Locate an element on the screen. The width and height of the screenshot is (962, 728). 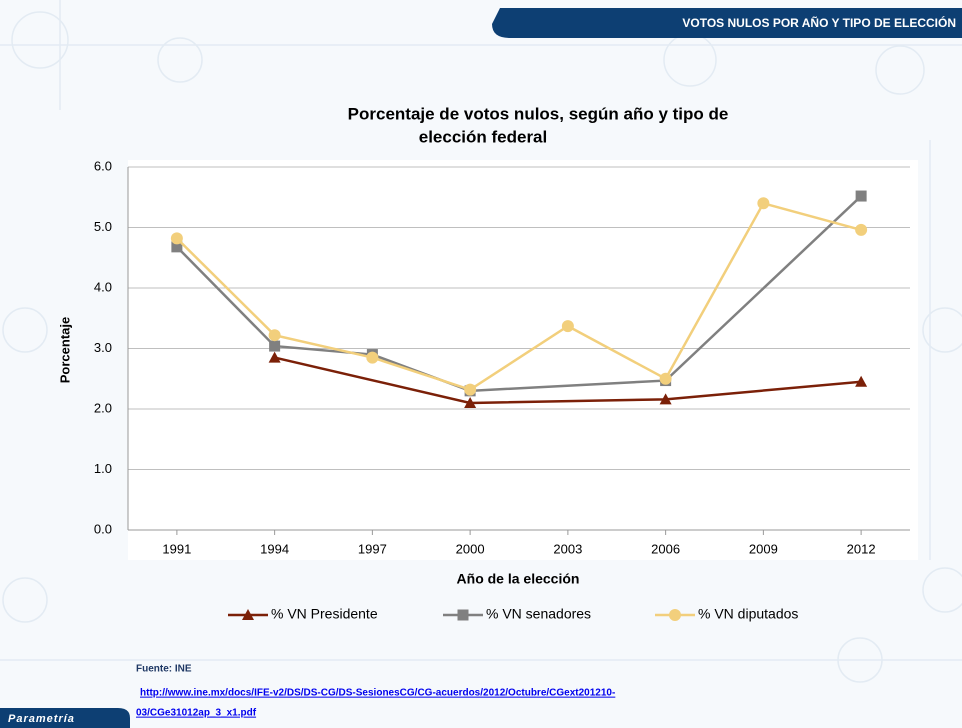
header-bar is located at coordinates (727, 23).